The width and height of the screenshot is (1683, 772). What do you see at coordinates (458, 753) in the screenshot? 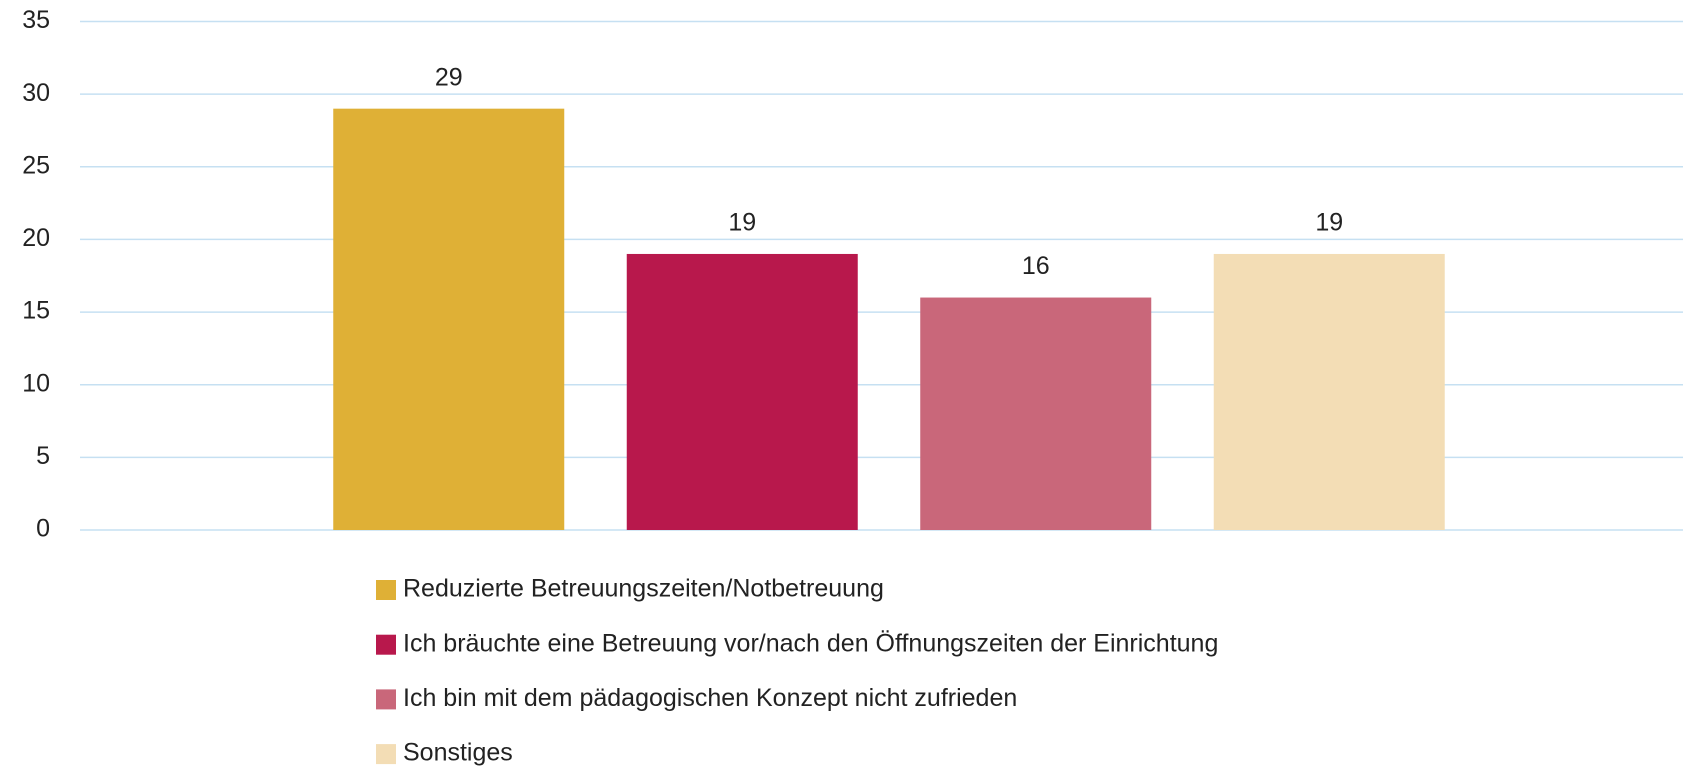
I see `legend-label: Sonstiges` at bounding box center [458, 753].